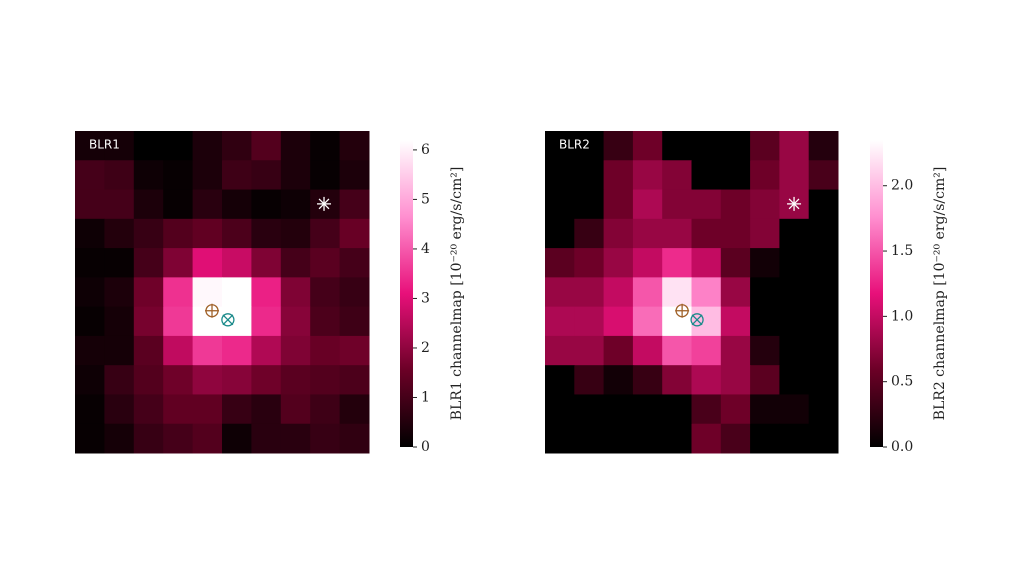 This screenshot has height=585, width=1024. I want to click on colorbar-tick-label: 5, so click(425, 199).